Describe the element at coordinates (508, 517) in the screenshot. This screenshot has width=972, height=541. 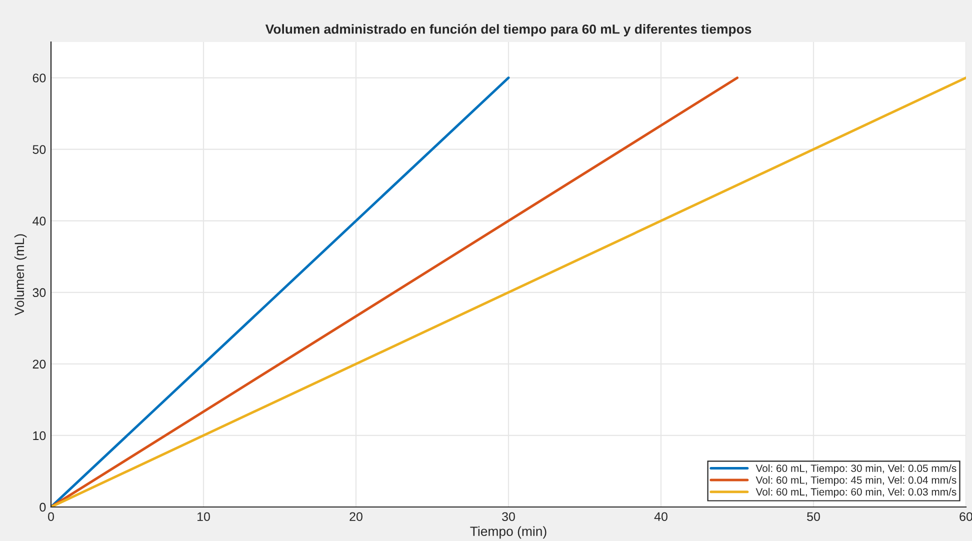
I see `x-tick-label: 30` at that location.